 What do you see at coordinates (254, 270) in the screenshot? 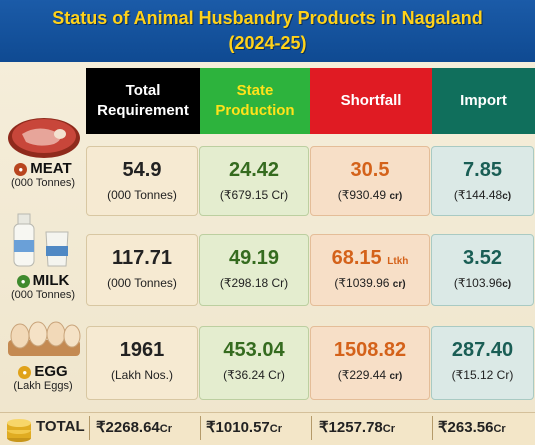
I see `cell-milk-state: 49.19 (₹298.18 Cr)` at bounding box center [254, 270].